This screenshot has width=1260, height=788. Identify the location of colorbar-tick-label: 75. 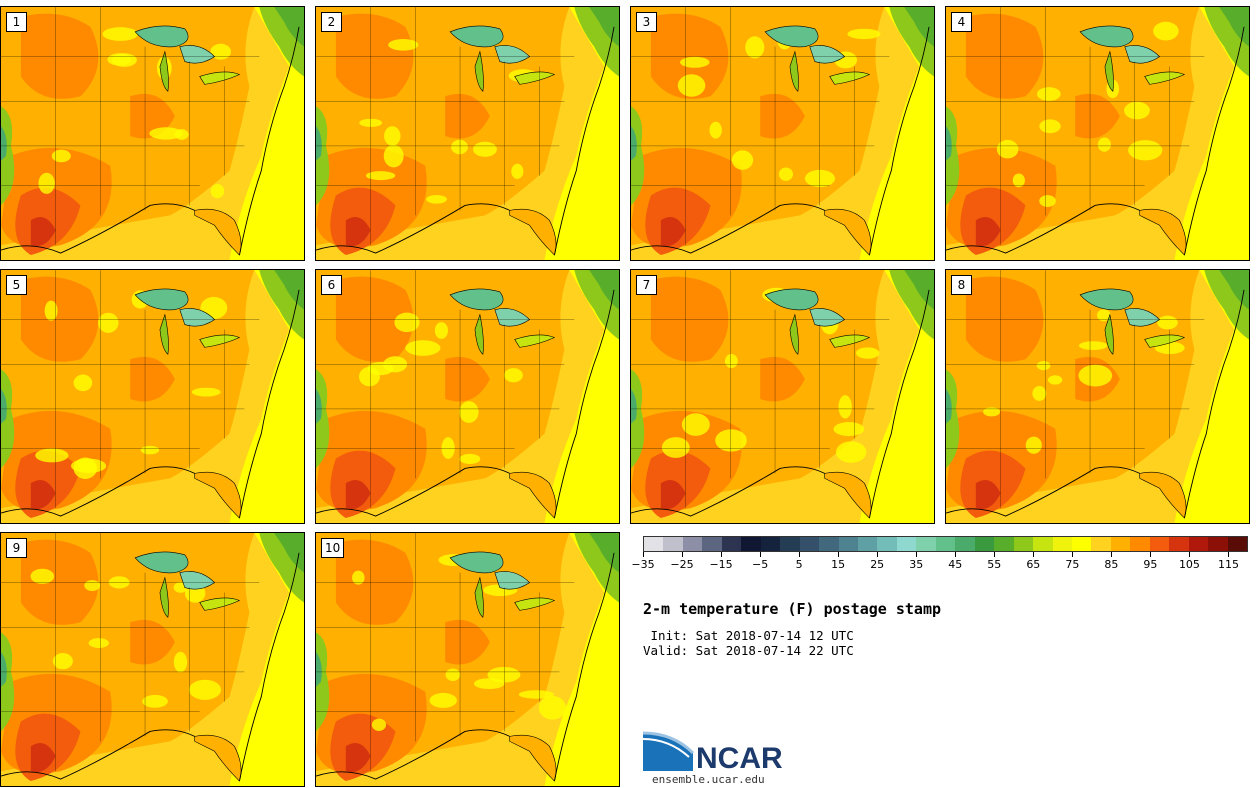
(1072, 564).